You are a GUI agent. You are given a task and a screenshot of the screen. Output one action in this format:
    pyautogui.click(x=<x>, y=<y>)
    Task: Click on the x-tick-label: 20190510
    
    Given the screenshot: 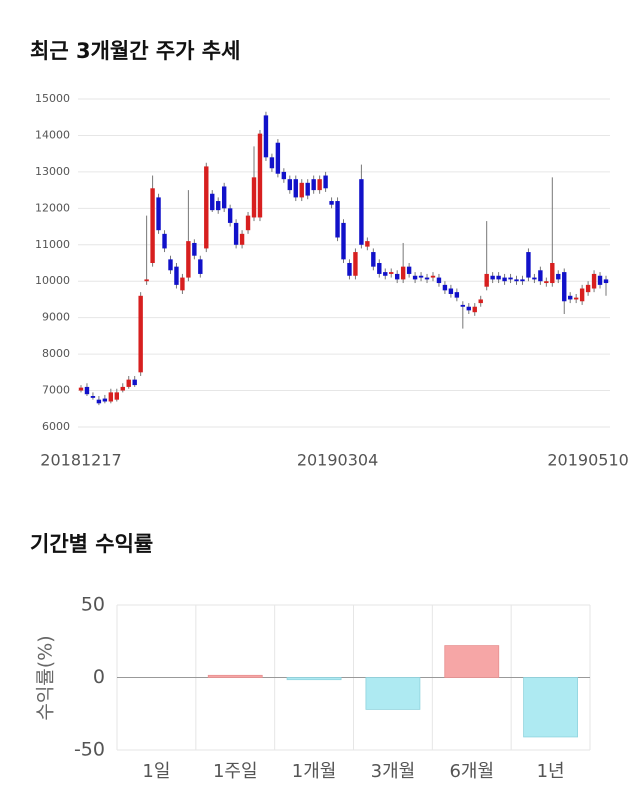 What is the action you would take?
    pyautogui.click(x=587, y=460)
    